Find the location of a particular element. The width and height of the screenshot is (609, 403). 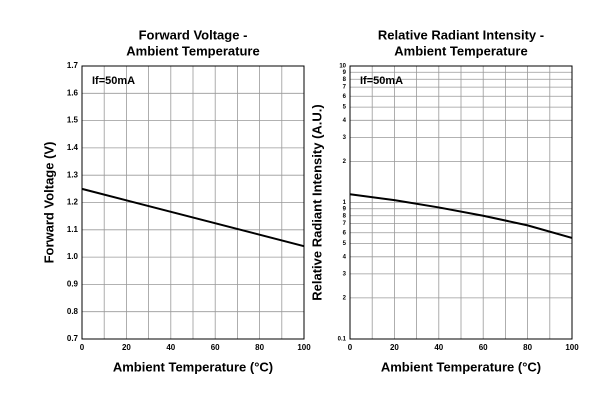

y-tick-label: 1.7 is located at coordinates (73, 65).